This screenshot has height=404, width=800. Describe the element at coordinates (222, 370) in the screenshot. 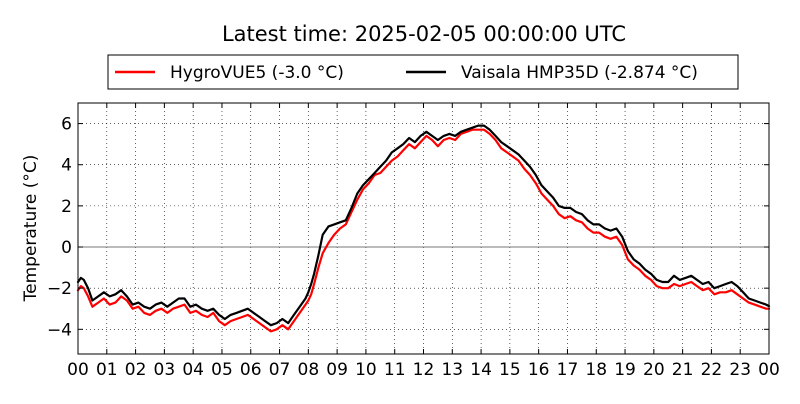

I see `x-tick-label: 05` at that location.